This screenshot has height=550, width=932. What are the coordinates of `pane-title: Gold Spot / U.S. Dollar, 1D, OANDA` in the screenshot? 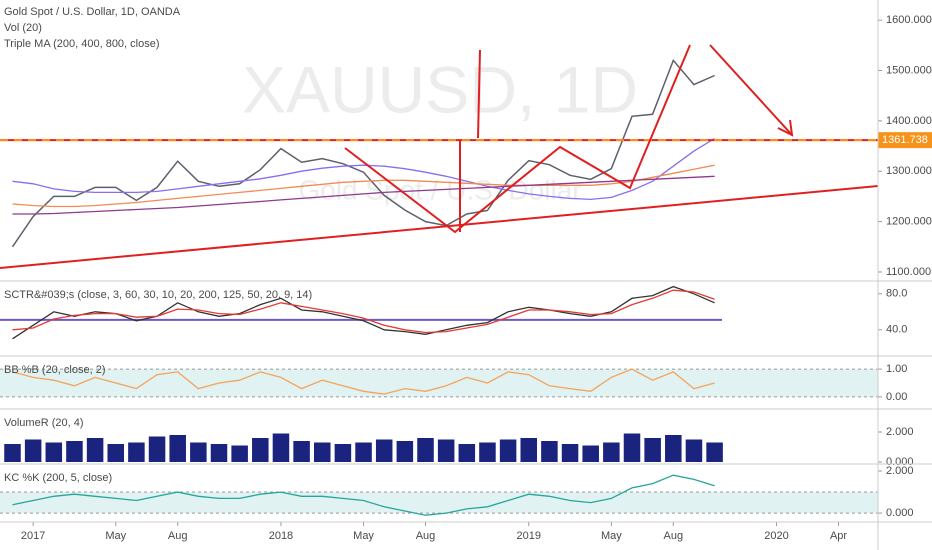 It's located at (92, 12).